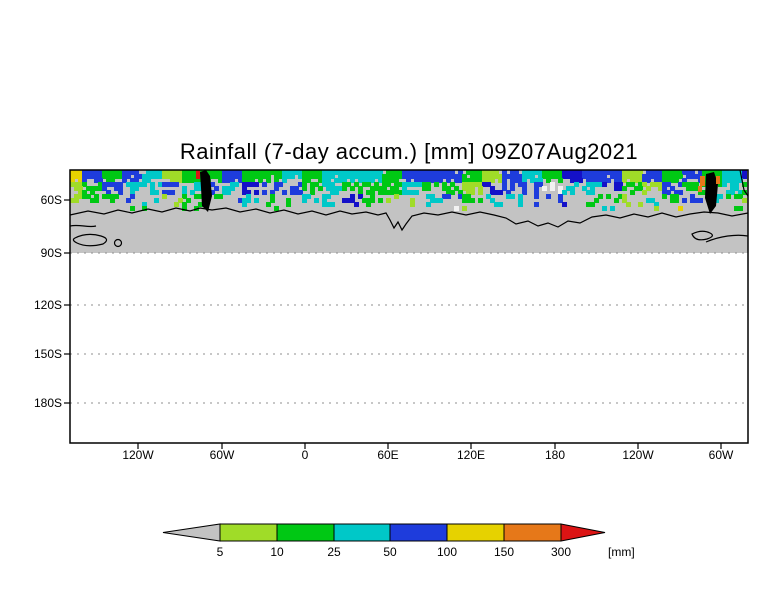 The image size is (784, 612). I want to click on colorbar-label-50: 50, so click(390, 552).